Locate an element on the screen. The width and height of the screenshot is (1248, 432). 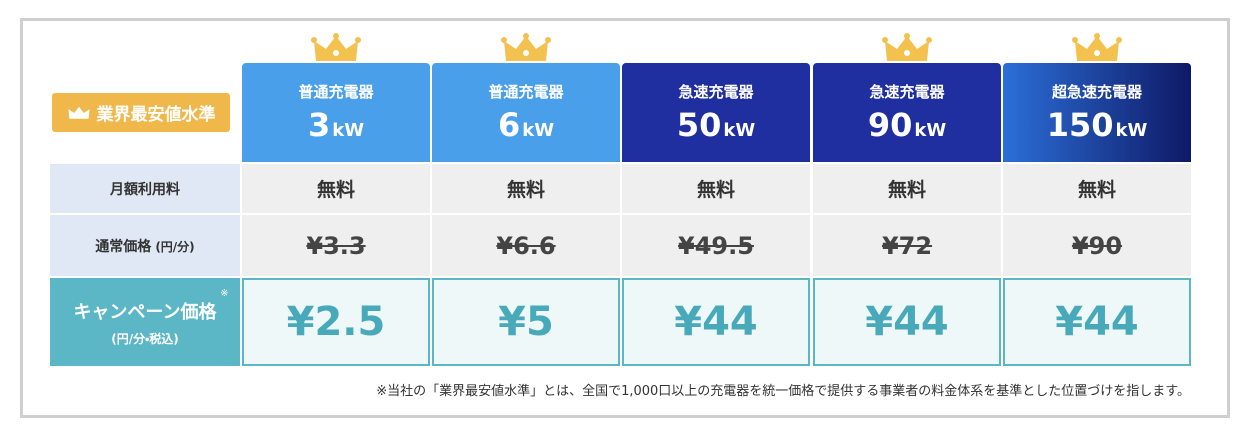
power: 50 kW is located at coordinates (716, 125).